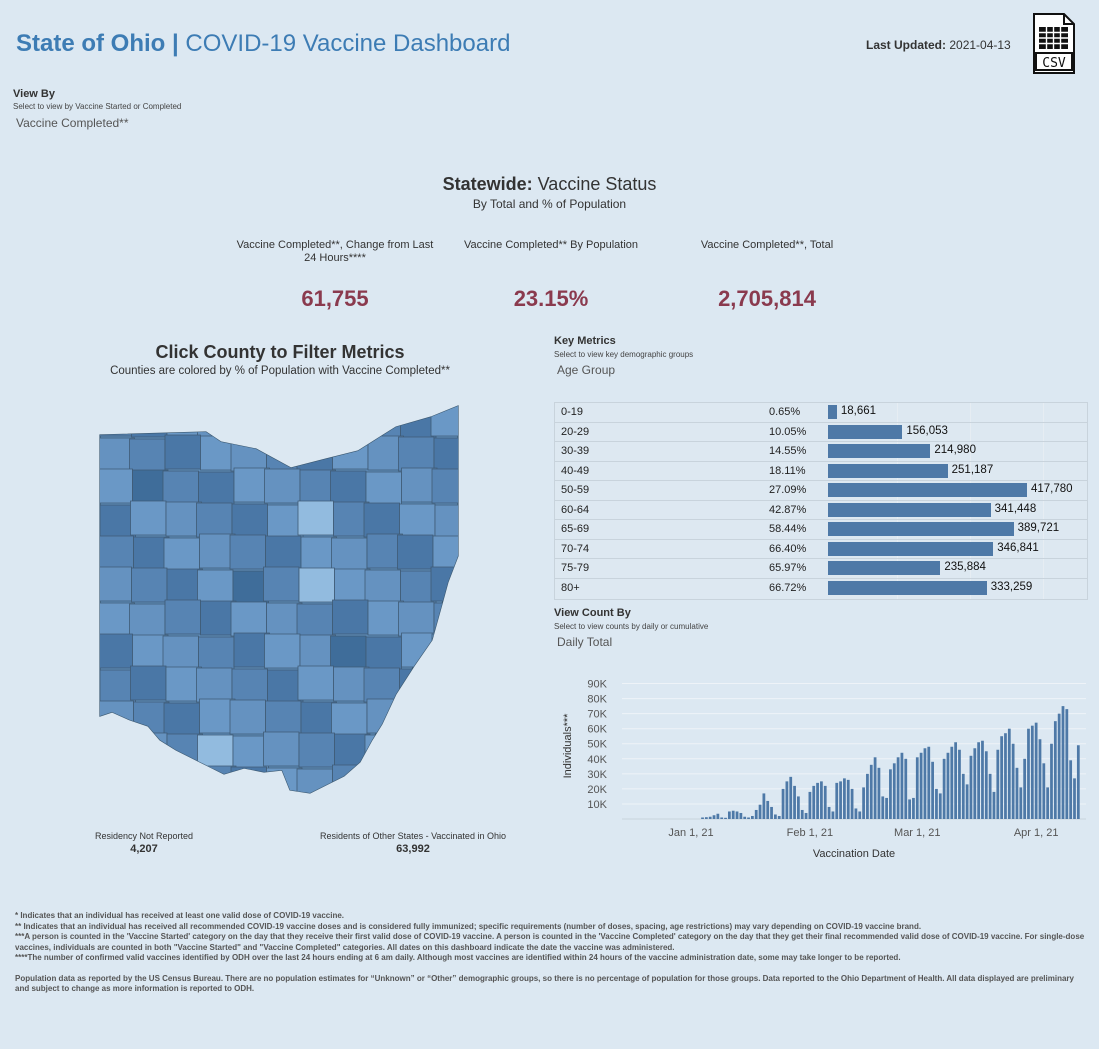 The image size is (1099, 1049). What do you see at coordinates (821, 432) in the screenshot?
I see `table-row: 20-29 10.05% 156,053` at bounding box center [821, 432].